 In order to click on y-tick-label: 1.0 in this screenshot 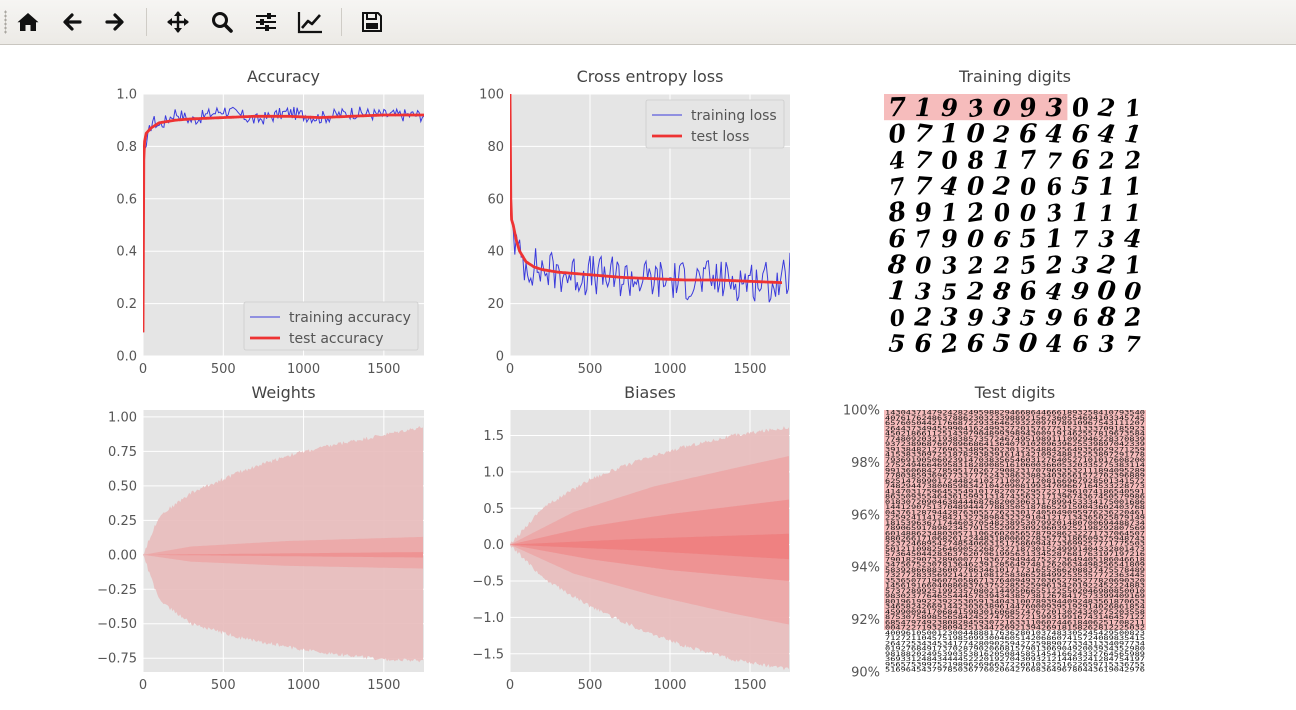, I will do `click(126, 95)`.